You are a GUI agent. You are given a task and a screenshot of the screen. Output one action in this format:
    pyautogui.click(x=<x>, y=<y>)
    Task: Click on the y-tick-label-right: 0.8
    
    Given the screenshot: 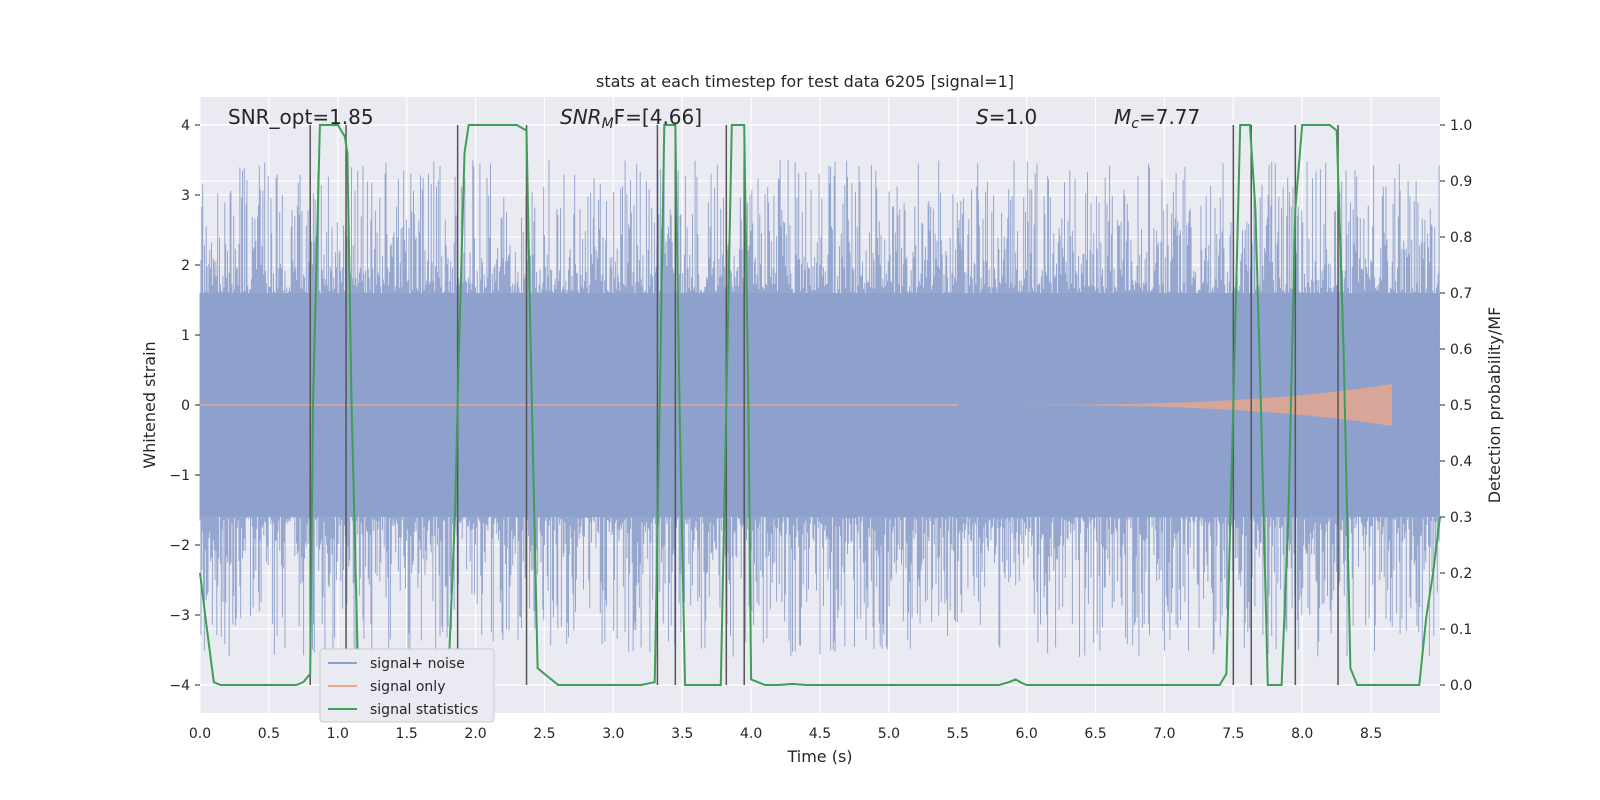 What is the action you would take?
    pyautogui.click(x=1461, y=238)
    